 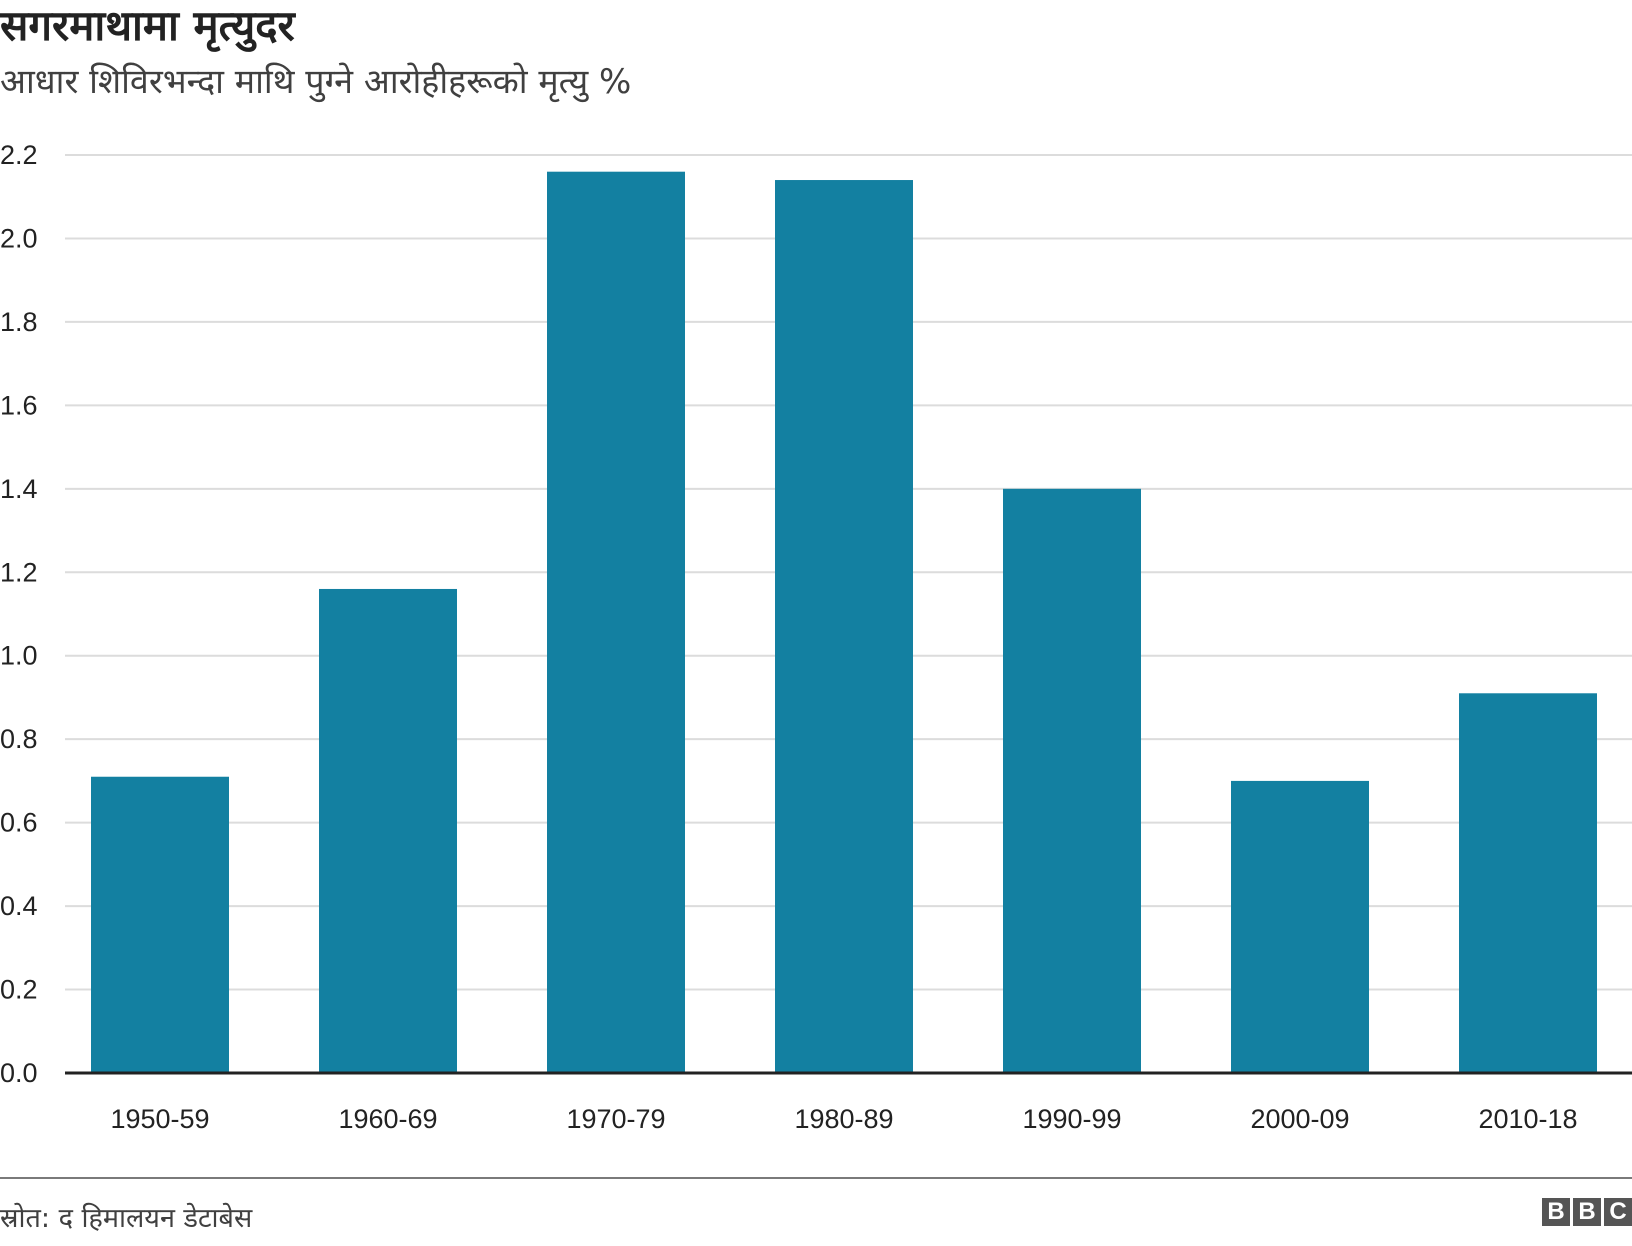 What do you see at coordinates (147, 25) in the screenshot?
I see `chart-title: सगरमाथामा मृत्युदर` at bounding box center [147, 25].